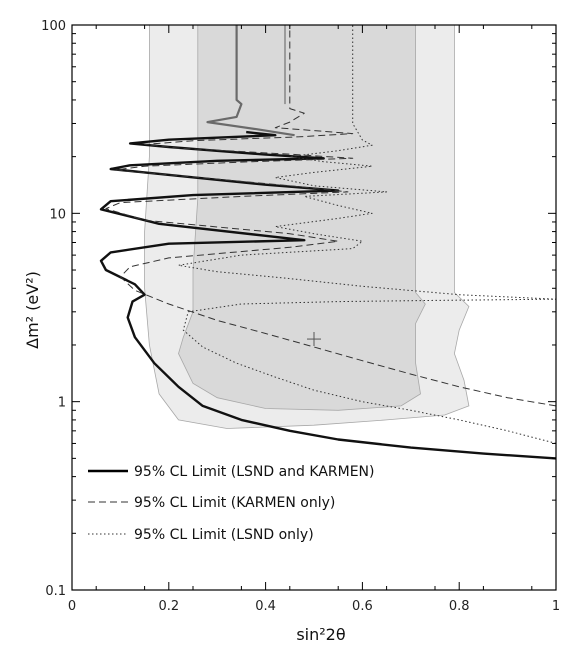 Image resolution: width=586 pixels, height=657 pixels. Describe the element at coordinates (362, 606) in the screenshot. I see `x-tick-label: 0.6` at that location.